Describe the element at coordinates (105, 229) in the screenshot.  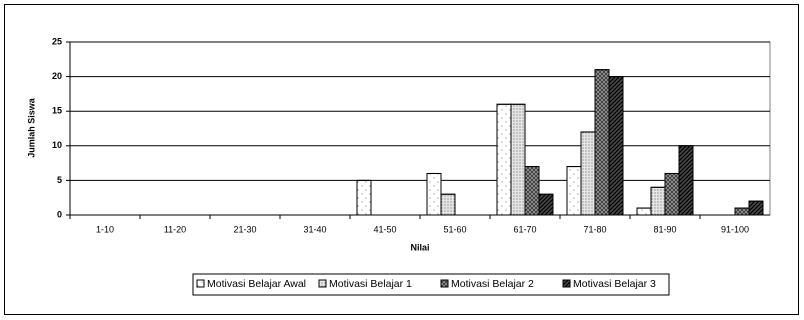
I see `x-tick-label: 1-10` at that location.